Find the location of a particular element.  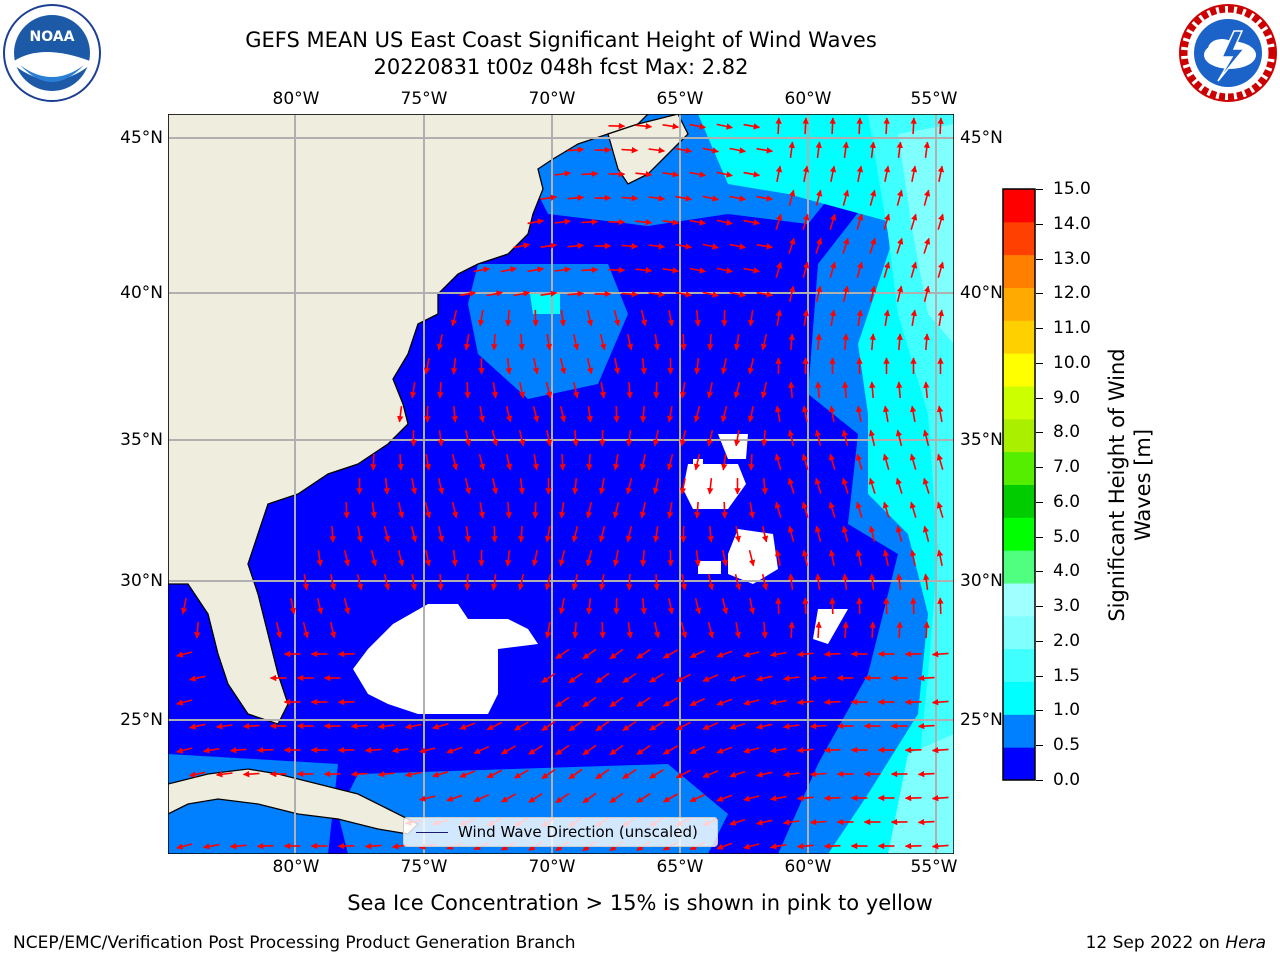

colorbar-tick-label: 1.0 is located at coordinates (1067, 710).